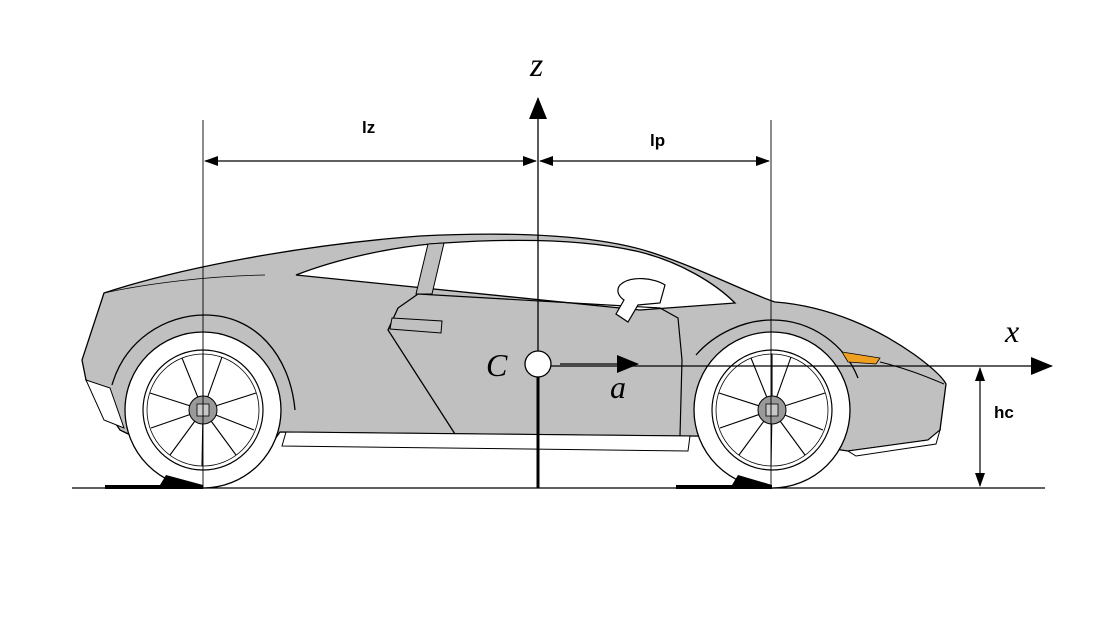 The height and width of the screenshot is (629, 1097). I want to click on side-mirror, so click(640, 300).